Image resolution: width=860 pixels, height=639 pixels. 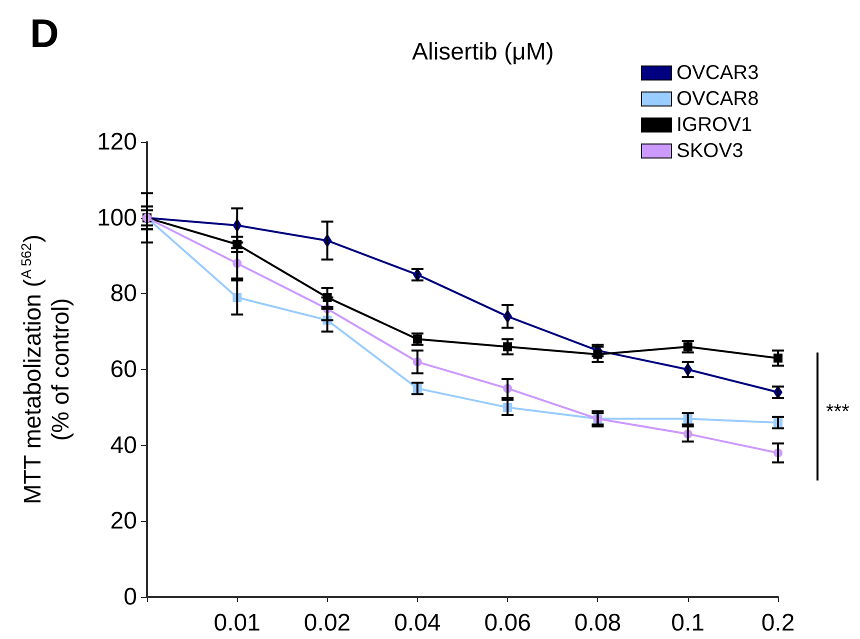 I want to click on y-tick-label: 40, so click(x=123, y=445).